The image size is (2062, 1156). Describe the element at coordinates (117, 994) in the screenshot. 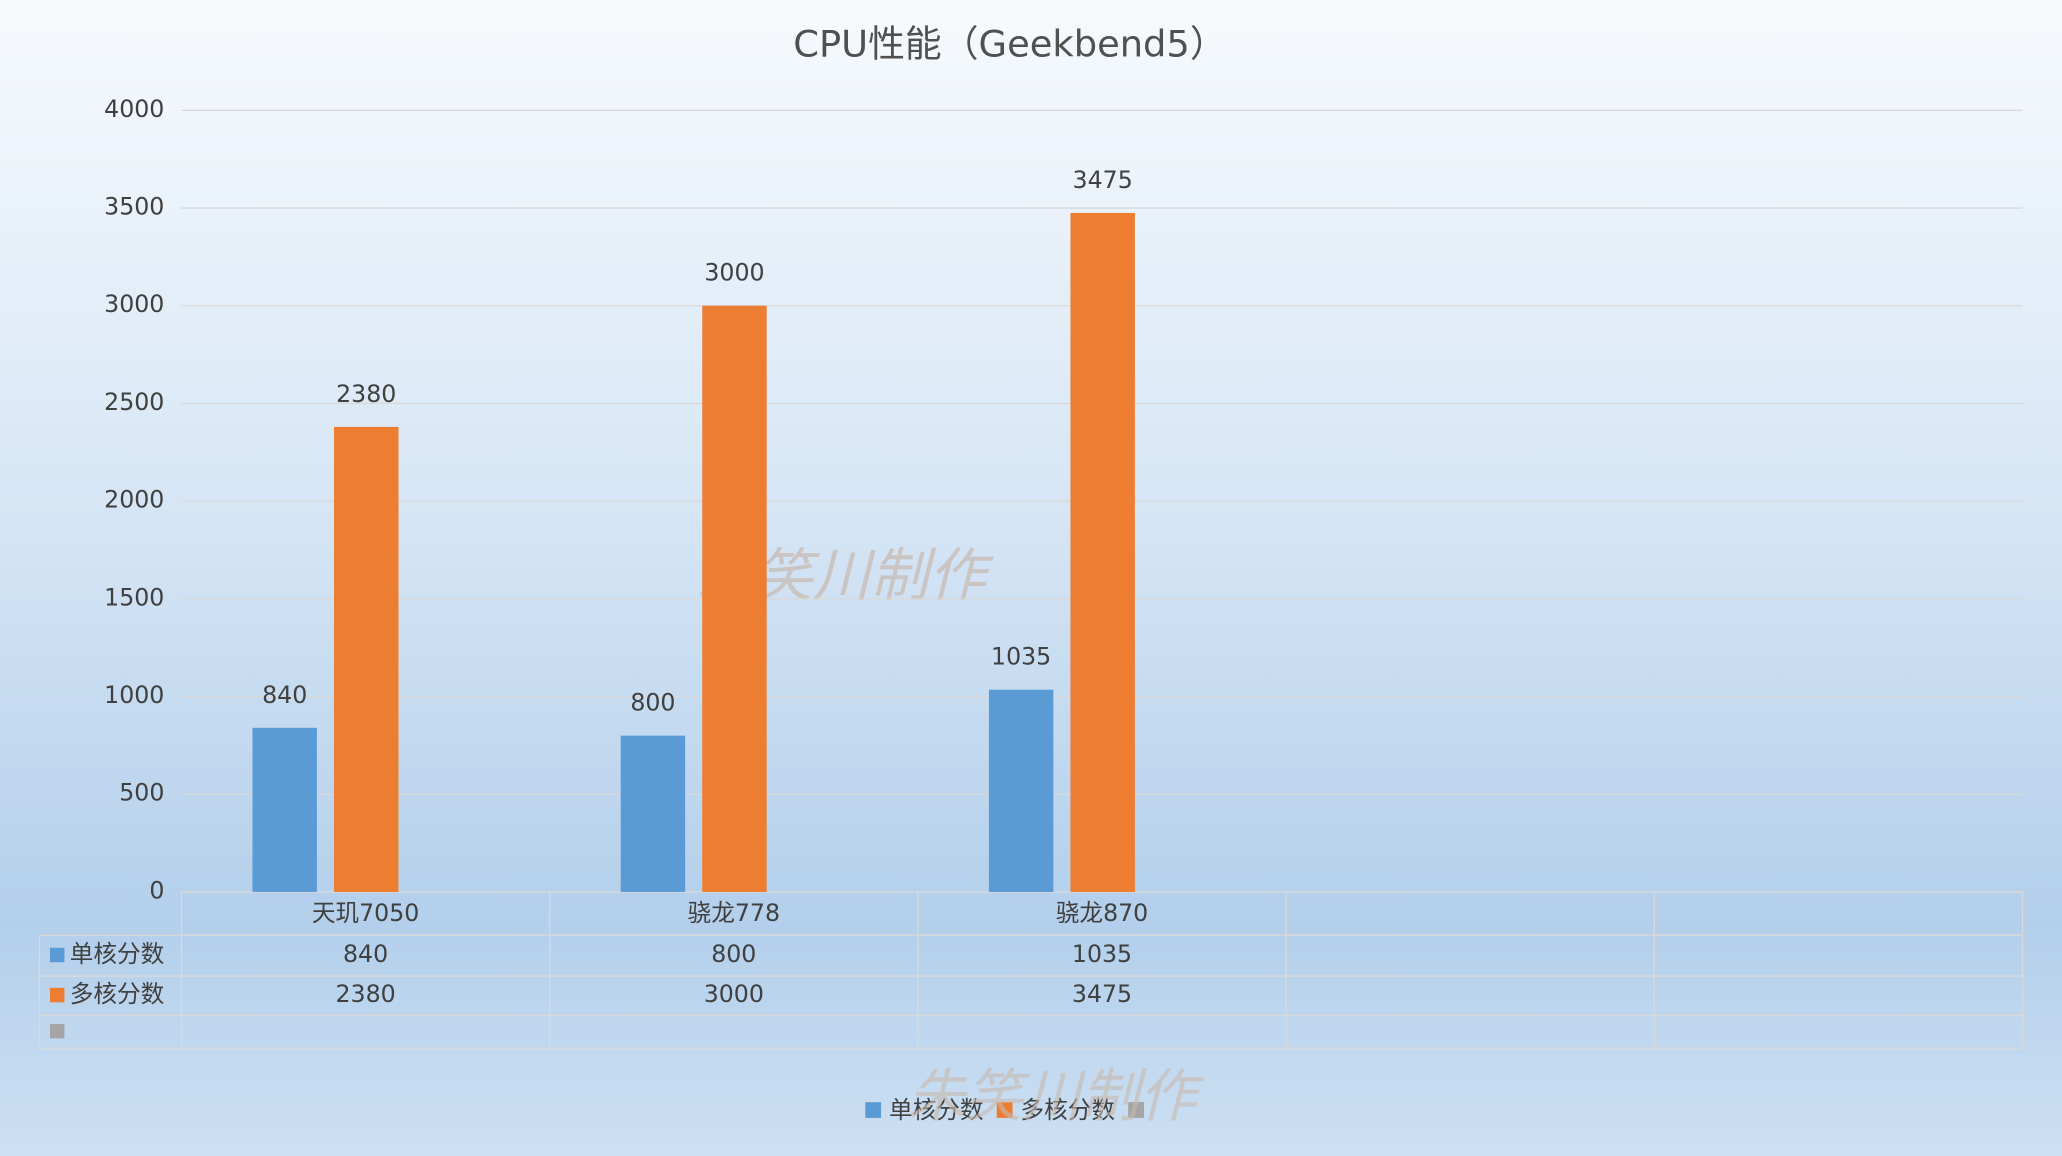

I see `table-series-name: 多核分数` at that location.